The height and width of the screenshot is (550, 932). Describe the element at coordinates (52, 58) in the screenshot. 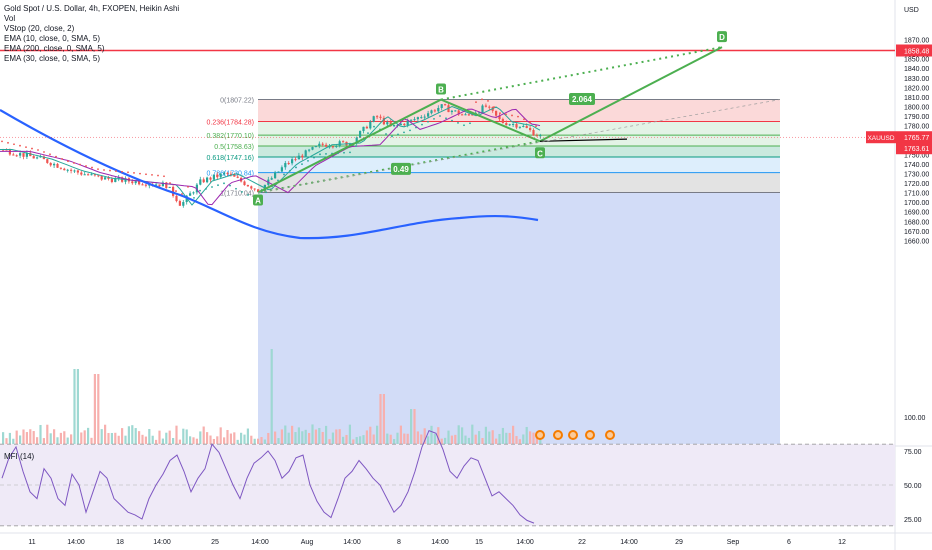

I see `indicator-ema-30: EMA (30, close, 0, SMA, 5)` at that location.